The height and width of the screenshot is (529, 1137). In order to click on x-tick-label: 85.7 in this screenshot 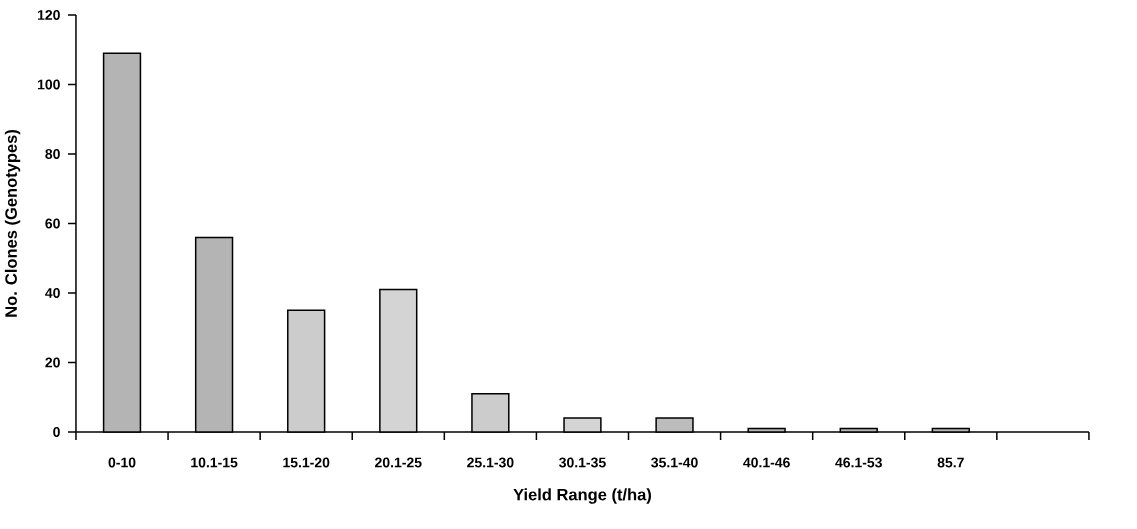, I will do `click(950, 462)`.